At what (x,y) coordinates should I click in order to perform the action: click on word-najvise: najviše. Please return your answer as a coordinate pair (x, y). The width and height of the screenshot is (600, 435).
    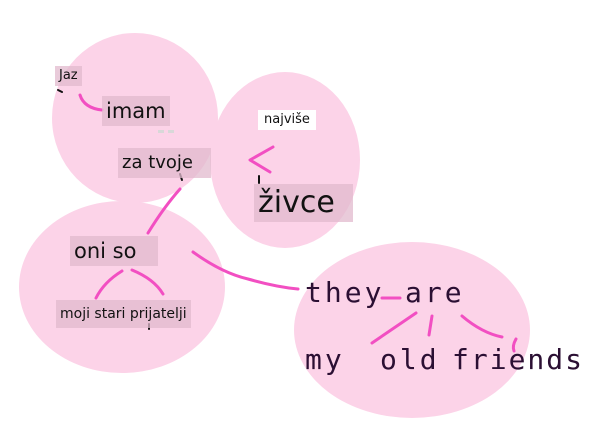
    Looking at the image, I should click on (287, 120).